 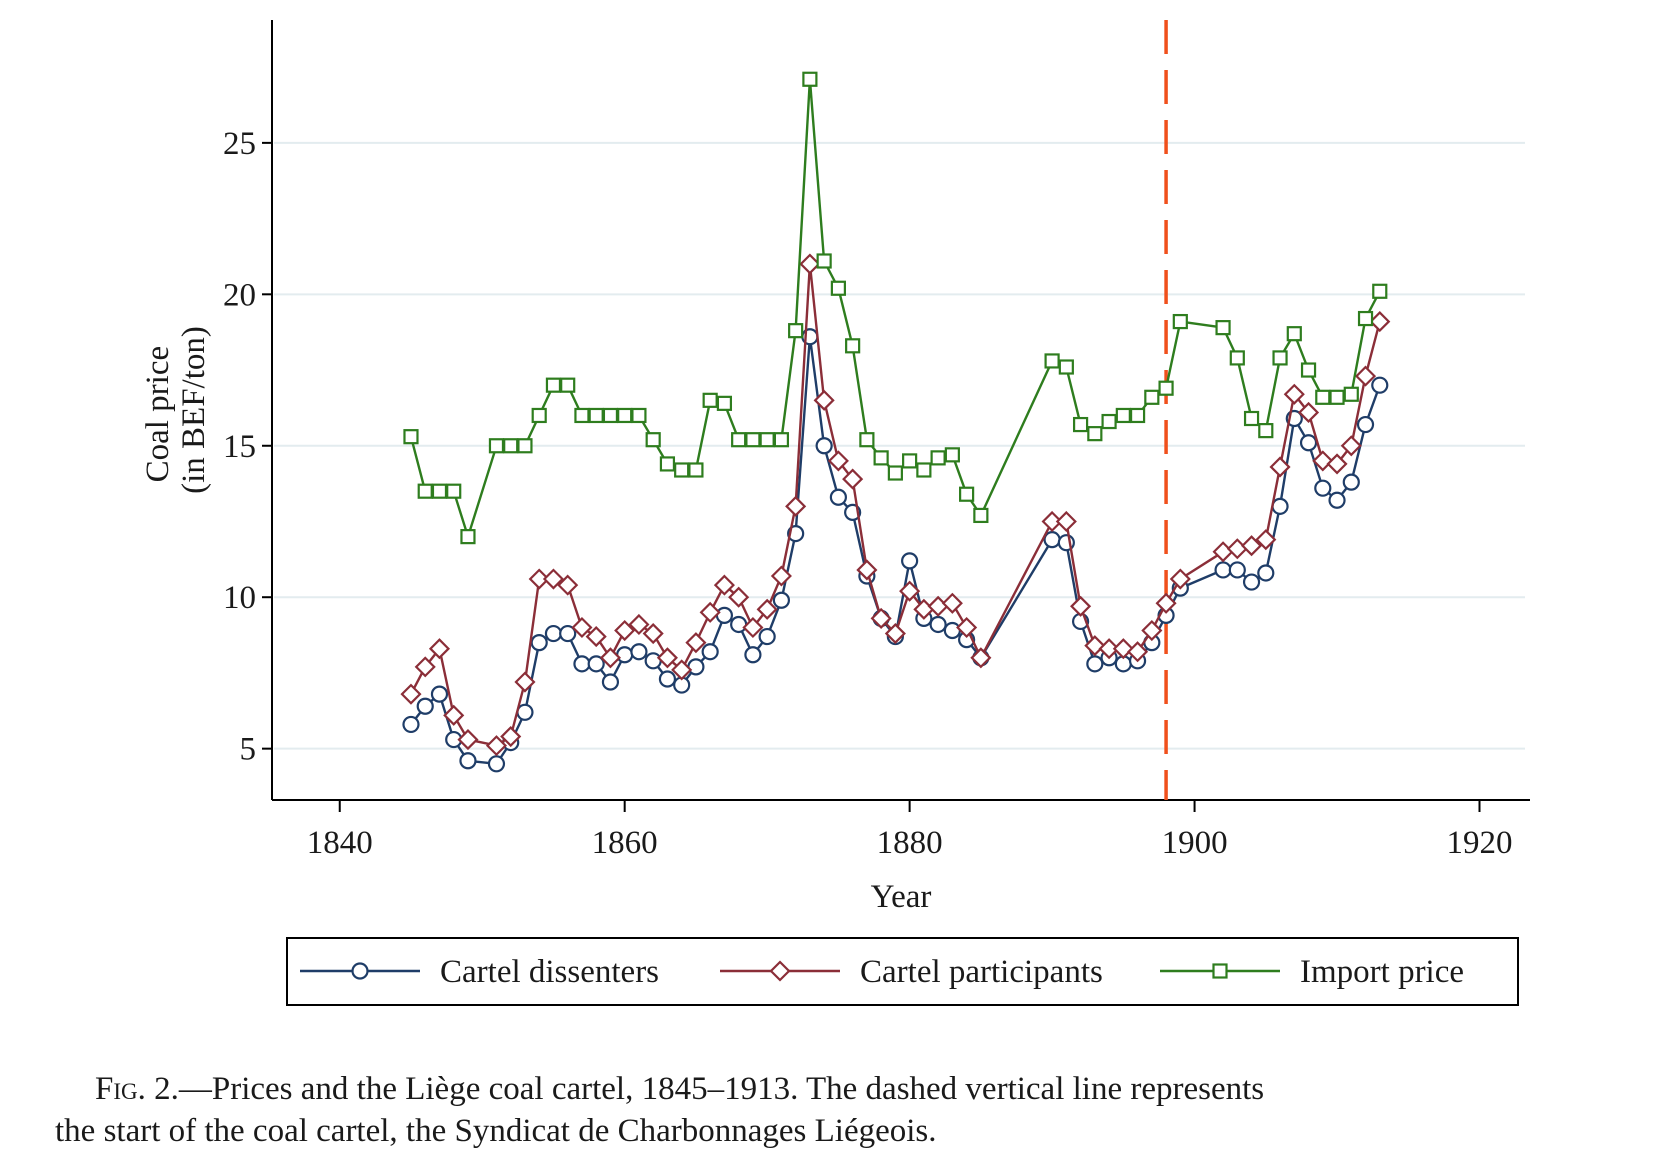 I want to click on point-cartel-participants-1908, so click(x=1308, y=412).